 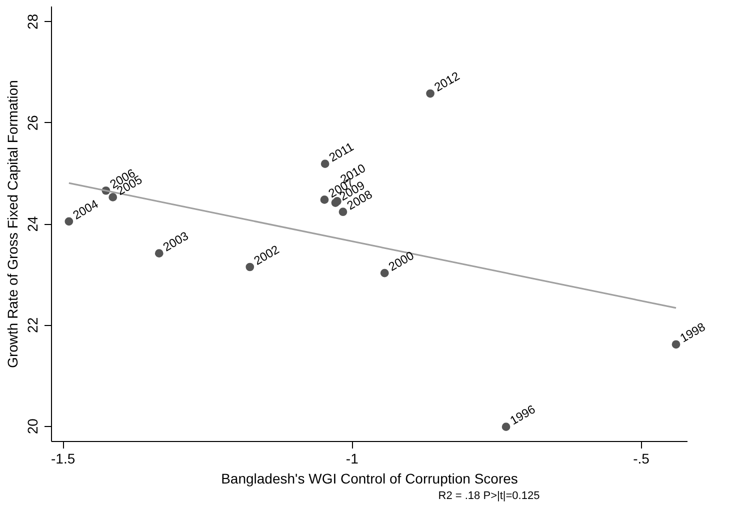 What do you see at coordinates (523, 415) in the screenshot?
I see `annotation: 1996` at bounding box center [523, 415].